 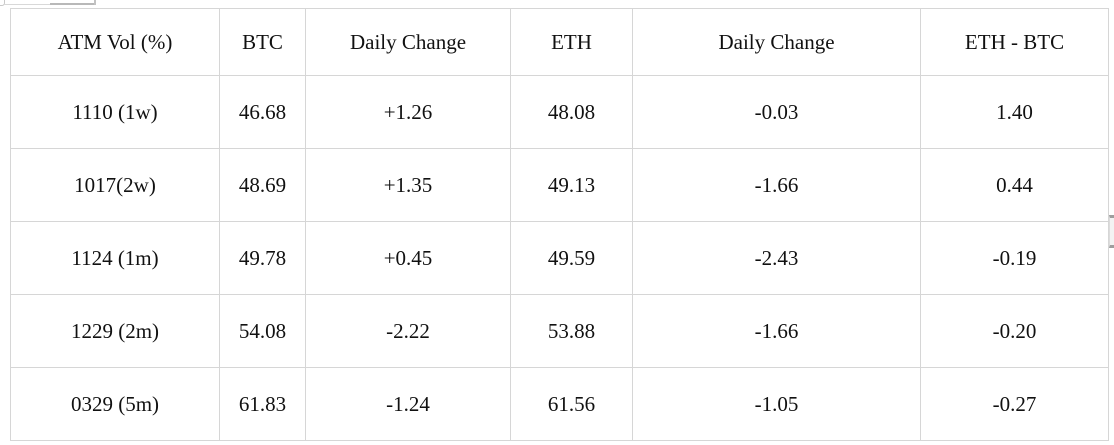 I want to click on cutoff-ui-fragment-tick, so click(x=95, y=2).